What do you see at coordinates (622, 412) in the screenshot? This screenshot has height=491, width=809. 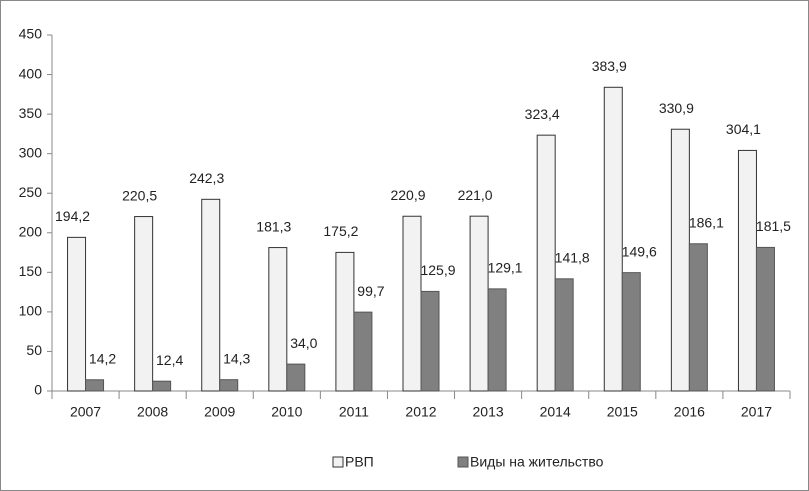 I see `x-tick-label: 2015` at bounding box center [622, 412].